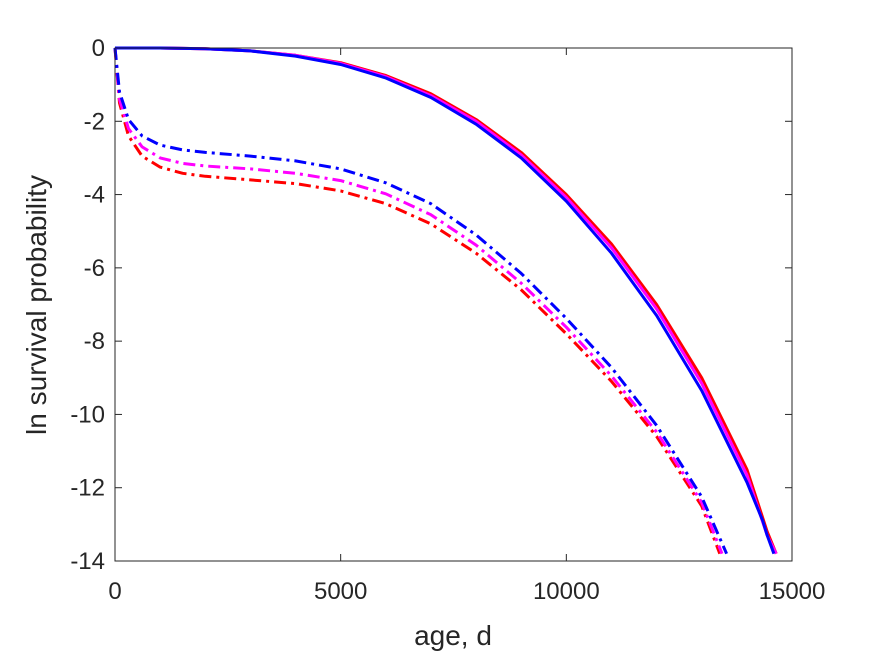 The width and height of the screenshot is (875, 656). What do you see at coordinates (566, 591) in the screenshot?
I see `x-tick-label-2: 10000` at bounding box center [566, 591].